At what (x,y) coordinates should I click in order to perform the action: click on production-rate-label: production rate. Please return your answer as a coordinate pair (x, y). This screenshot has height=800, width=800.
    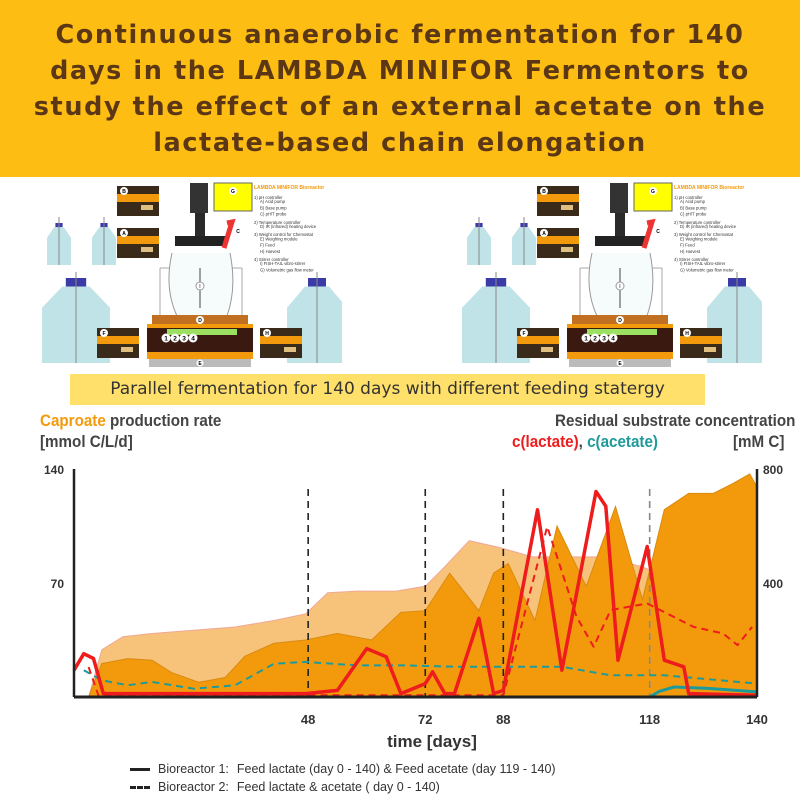
    Looking at the image, I should click on (163, 421).